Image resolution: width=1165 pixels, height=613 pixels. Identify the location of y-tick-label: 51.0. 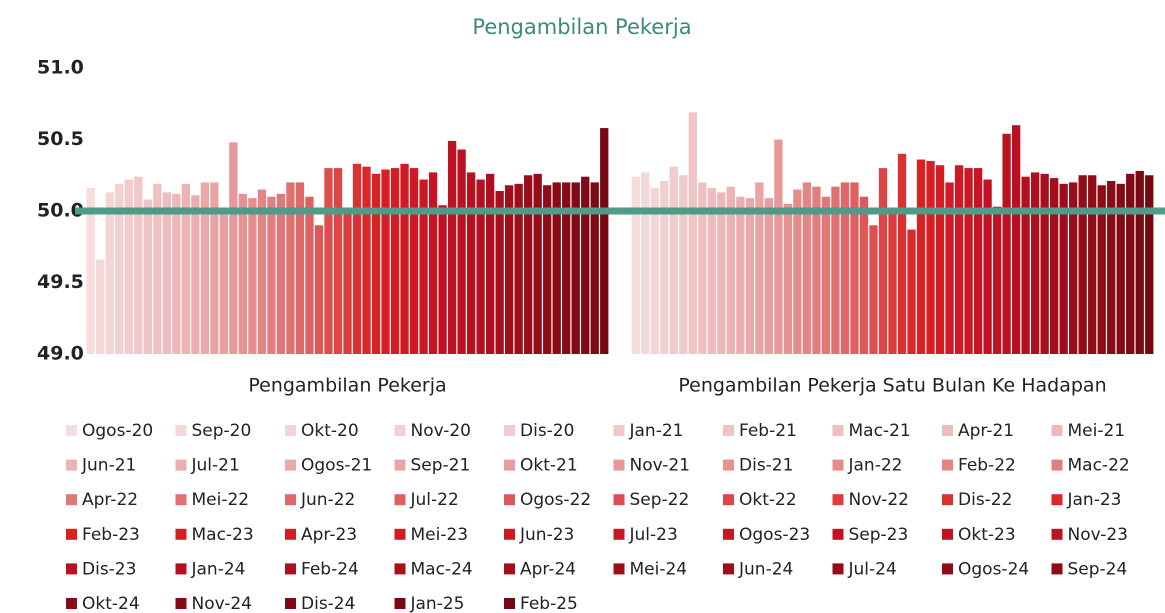
(60, 68).